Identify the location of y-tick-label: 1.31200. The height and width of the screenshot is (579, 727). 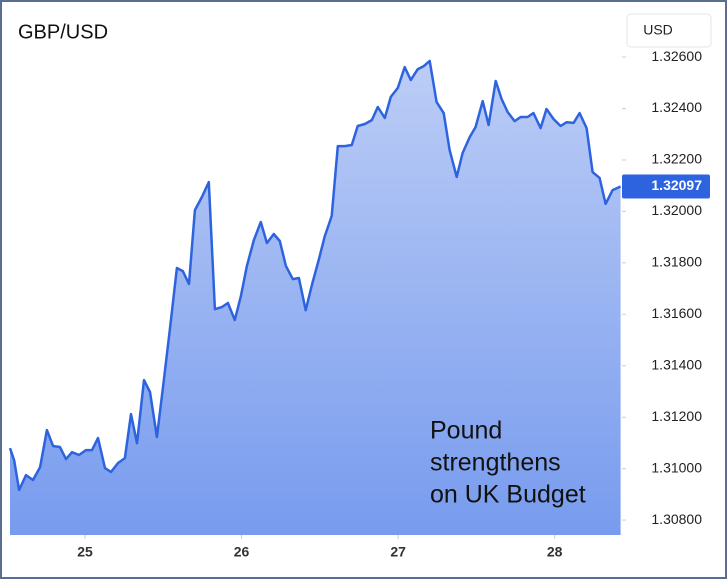
(676, 416).